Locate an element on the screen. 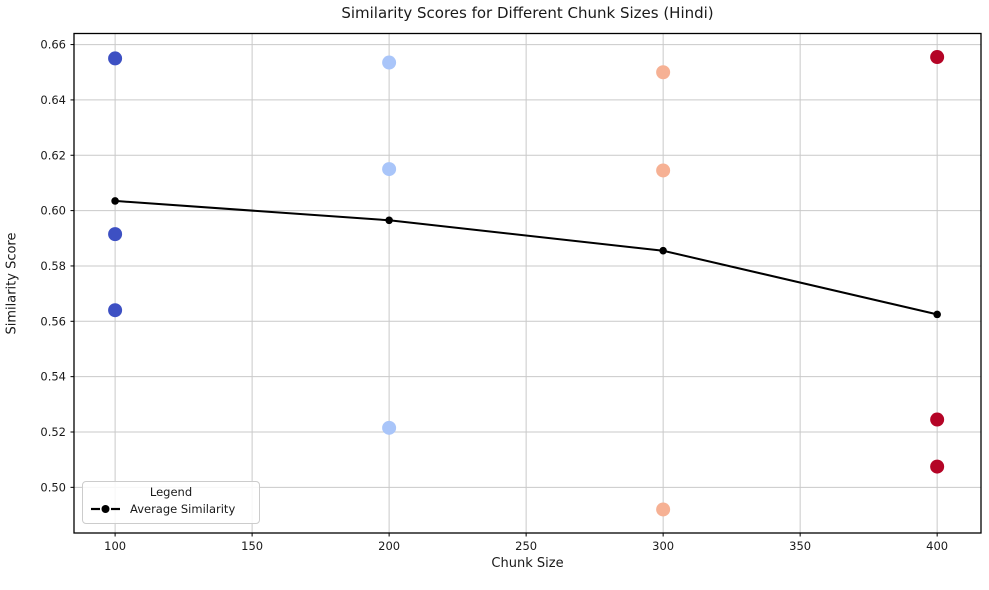 The image size is (989, 590). x-tick-label: 100 is located at coordinates (115, 546).